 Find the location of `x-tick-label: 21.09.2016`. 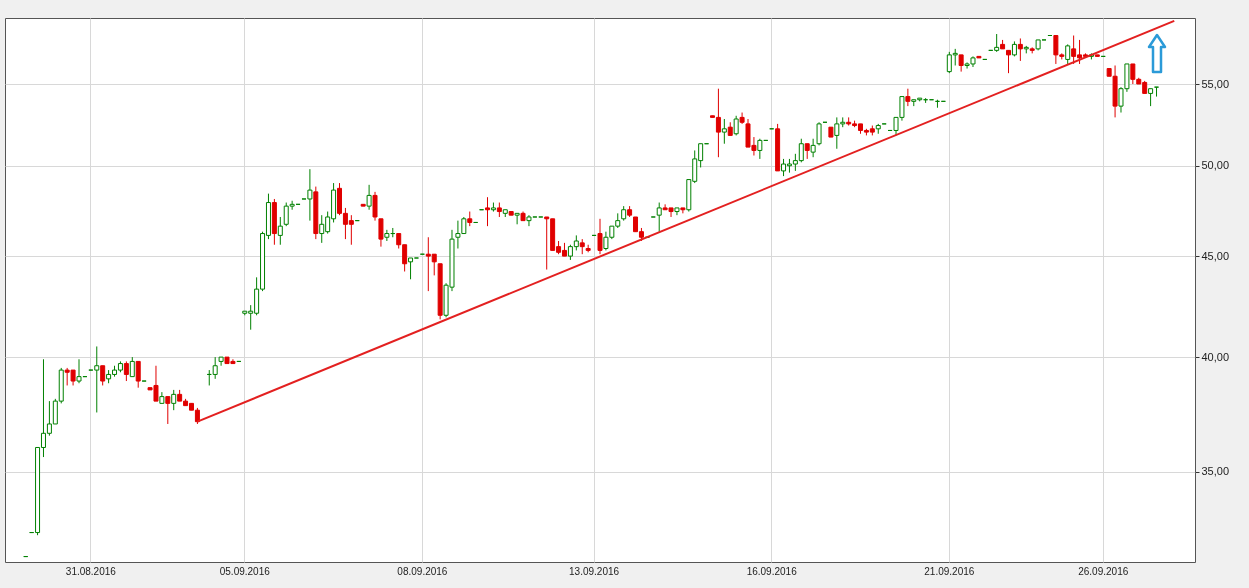

x-tick-label: 21.09.2016 is located at coordinates (949, 571).